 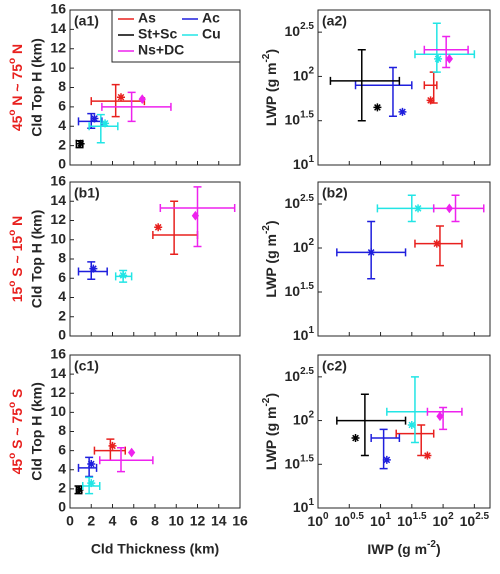 What do you see at coordinates (444, 520) in the screenshot?
I see `x-tick-label: 102` at bounding box center [444, 520].